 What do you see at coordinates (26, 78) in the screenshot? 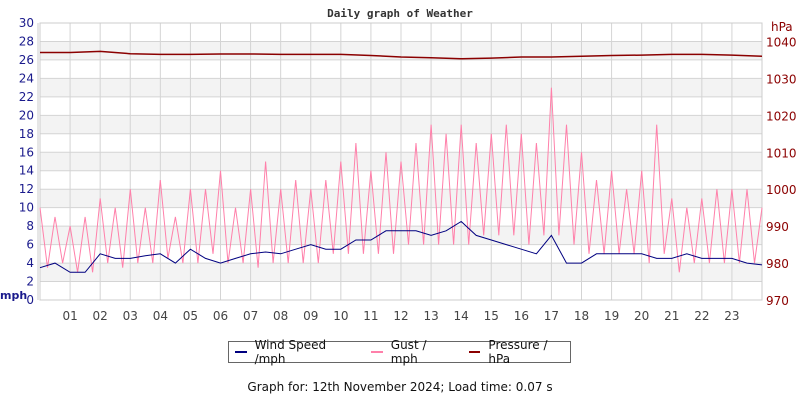
I see `y-tick-left: 24` at bounding box center [26, 78].